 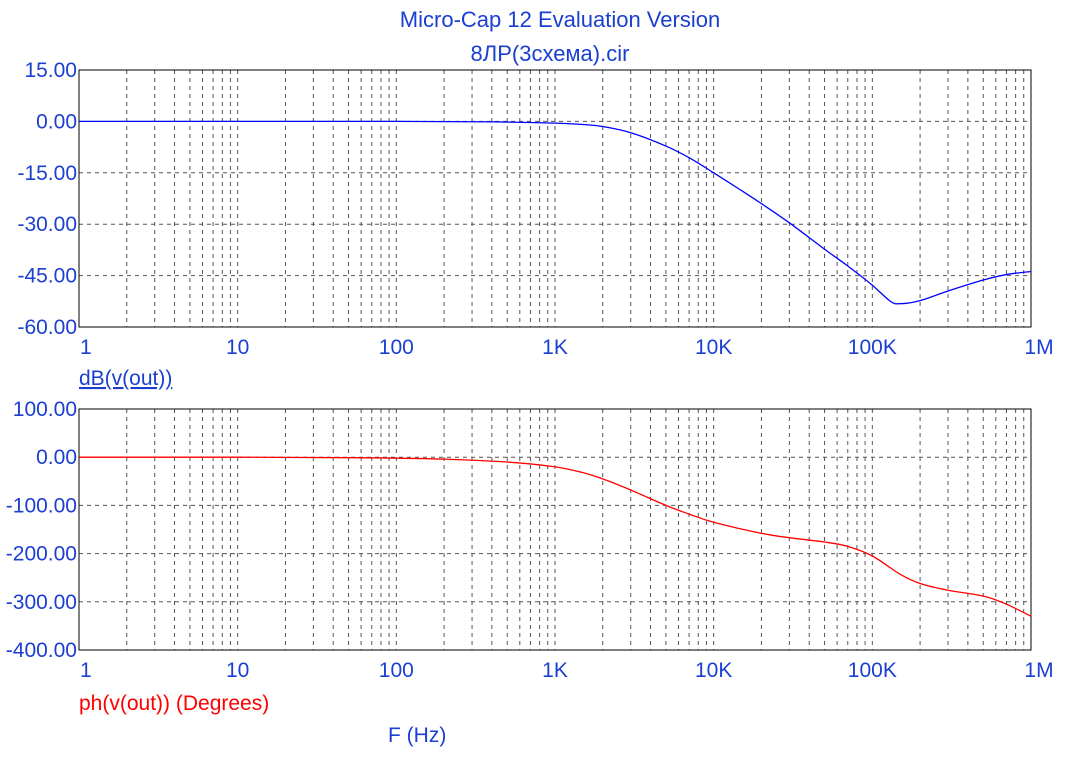 What do you see at coordinates (47, 173) in the screenshot?
I see `y-tick-label: -15.00` at bounding box center [47, 173].